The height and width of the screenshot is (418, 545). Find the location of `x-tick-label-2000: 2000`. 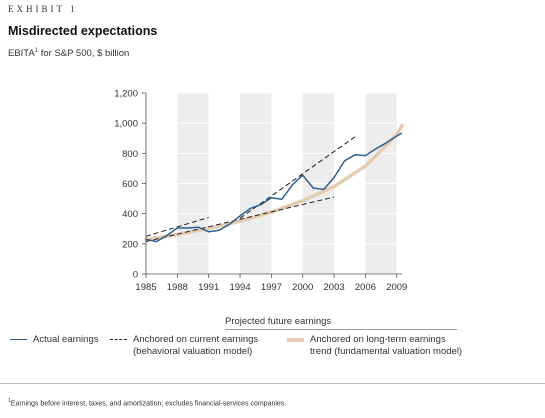

x-tick-label-2000: 2000 is located at coordinates (302, 287).